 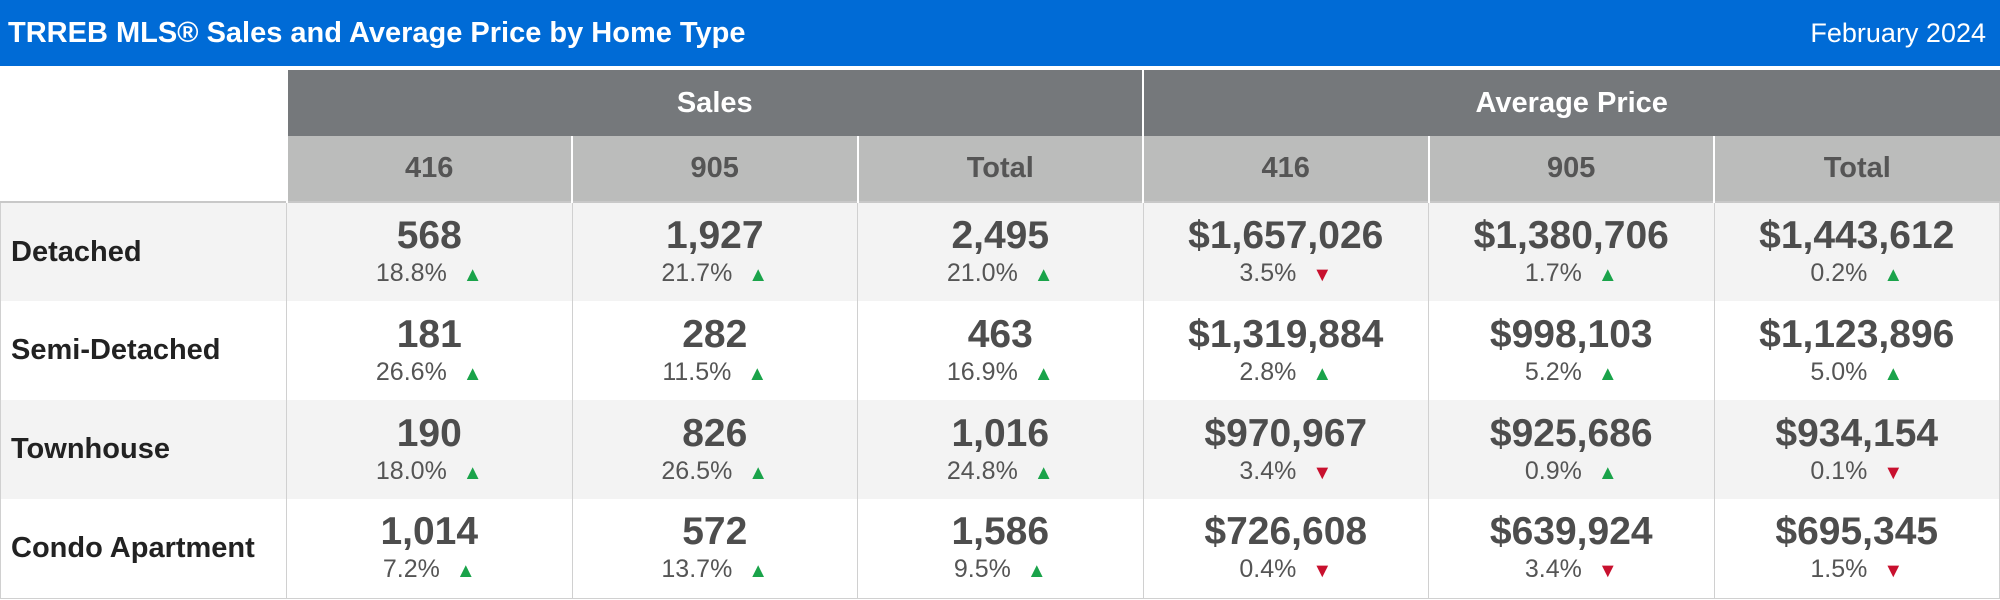 I want to click on cell-change: 3.5% ▼, so click(x=1286, y=274).